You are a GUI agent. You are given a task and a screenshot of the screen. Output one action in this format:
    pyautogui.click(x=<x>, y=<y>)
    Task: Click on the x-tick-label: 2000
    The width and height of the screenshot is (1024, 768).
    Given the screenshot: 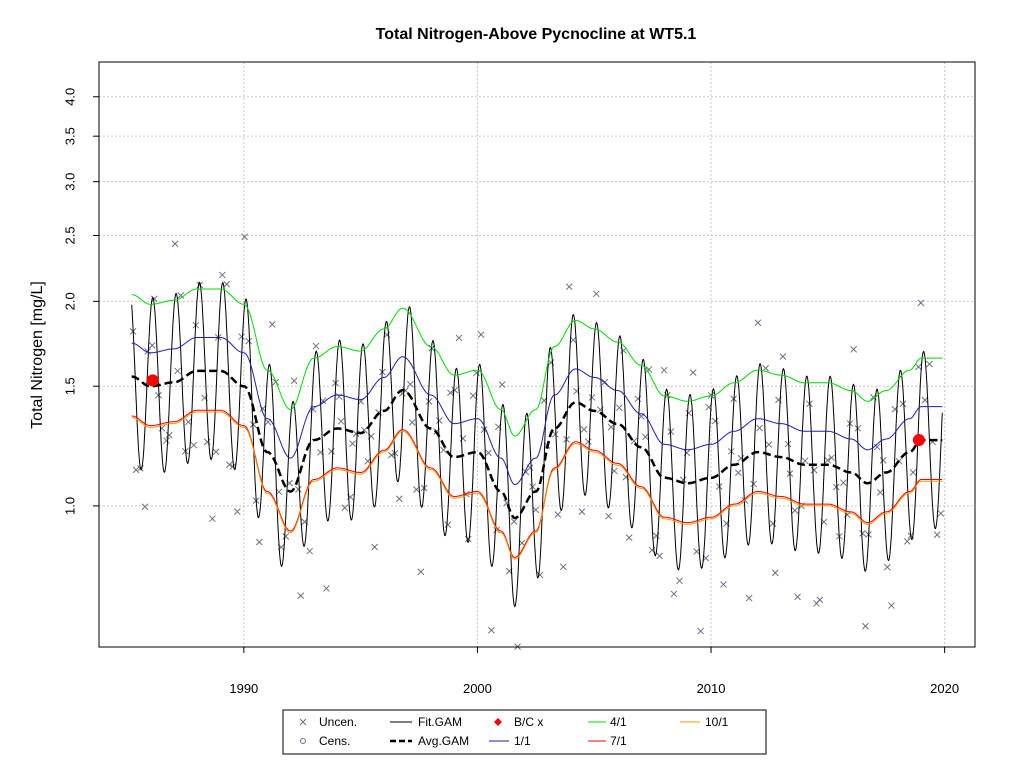 What is the action you would take?
    pyautogui.click(x=477, y=688)
    